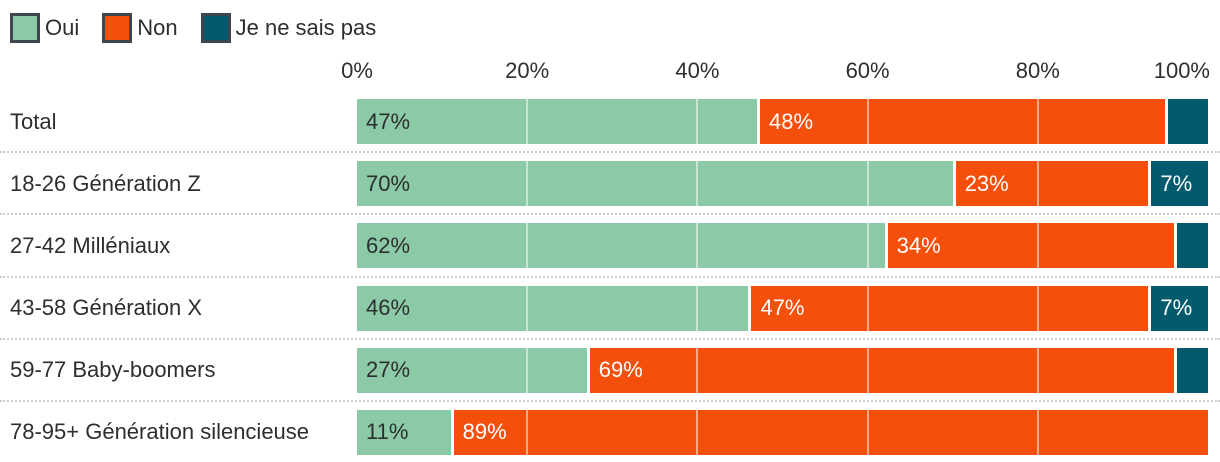  Describe the element at coordinates (306, 27) in the screenshot. I see `legend-label-nsp: Je ne sais pas` at that location.